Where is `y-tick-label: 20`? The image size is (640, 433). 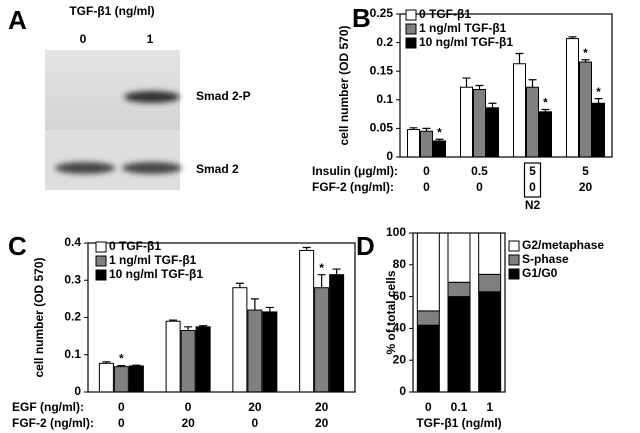 y-tick-label: 20 is located at coordinates (400, 359).